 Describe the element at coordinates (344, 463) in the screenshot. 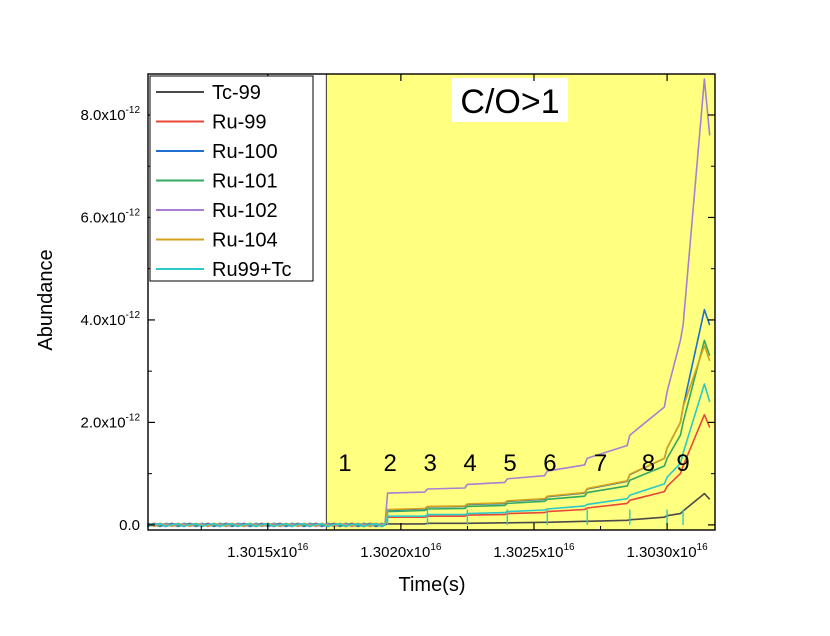

I see `annotation-label: 1` at that location.